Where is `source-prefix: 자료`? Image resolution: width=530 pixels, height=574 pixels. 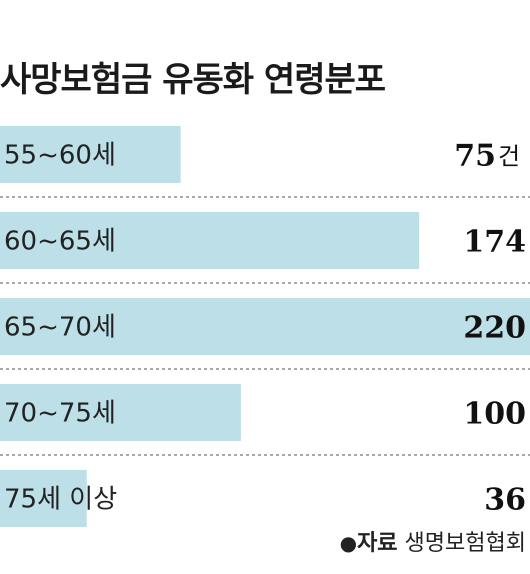 source-prefix: 자료 is located at coordinates (377, 543).